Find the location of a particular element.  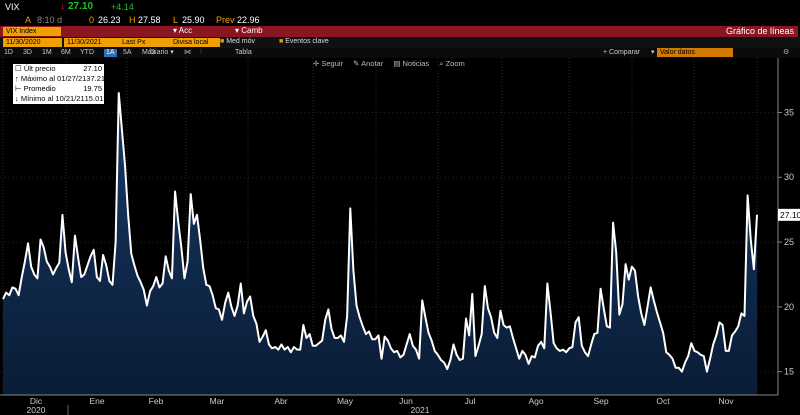

x-month-label: Feb is located at coordinates (156, 401).